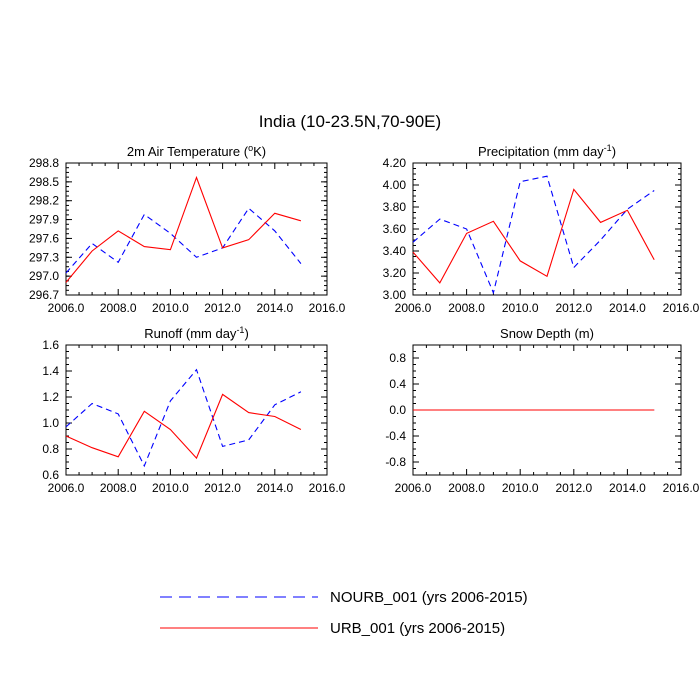 Image resolution: width=700 pixels, height=700 pixels. Describe the element at coordinates (50, 345) in the screenshot. I see `y-tick-label: 1.6` at that location.